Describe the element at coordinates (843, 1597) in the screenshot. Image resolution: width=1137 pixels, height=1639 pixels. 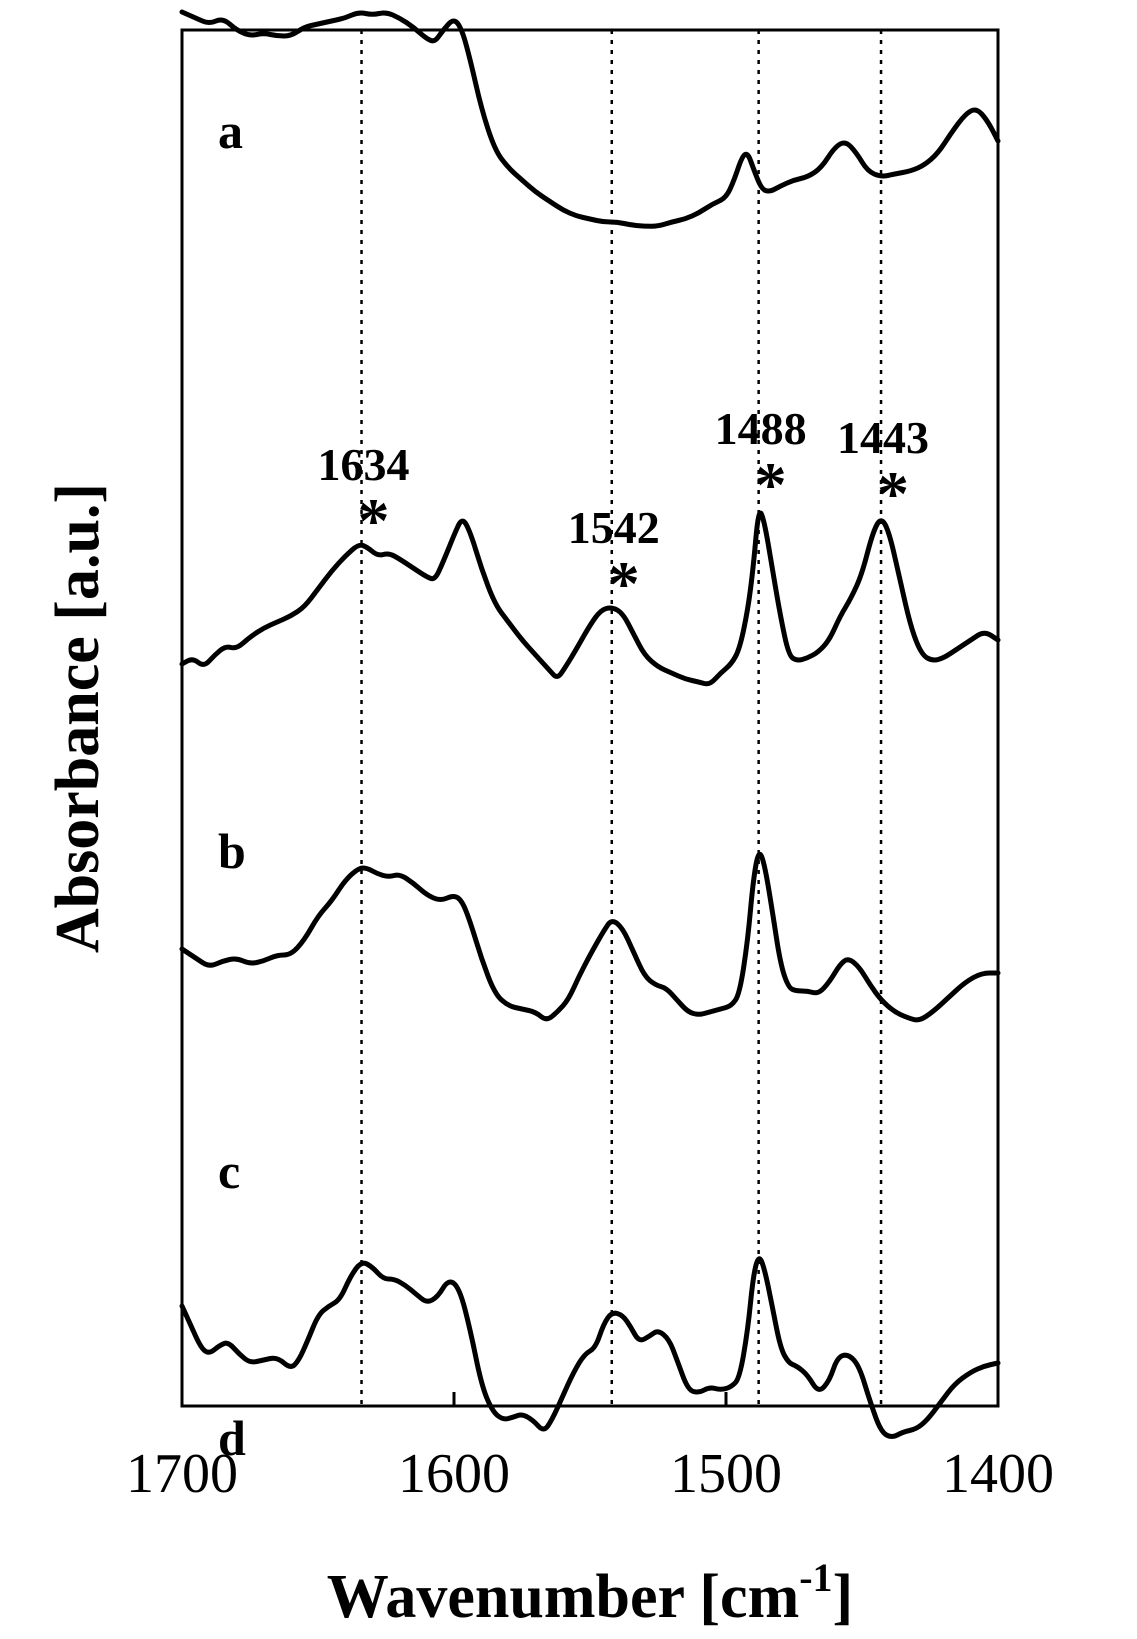
I see `x-axis-title-end: ]` at that location.